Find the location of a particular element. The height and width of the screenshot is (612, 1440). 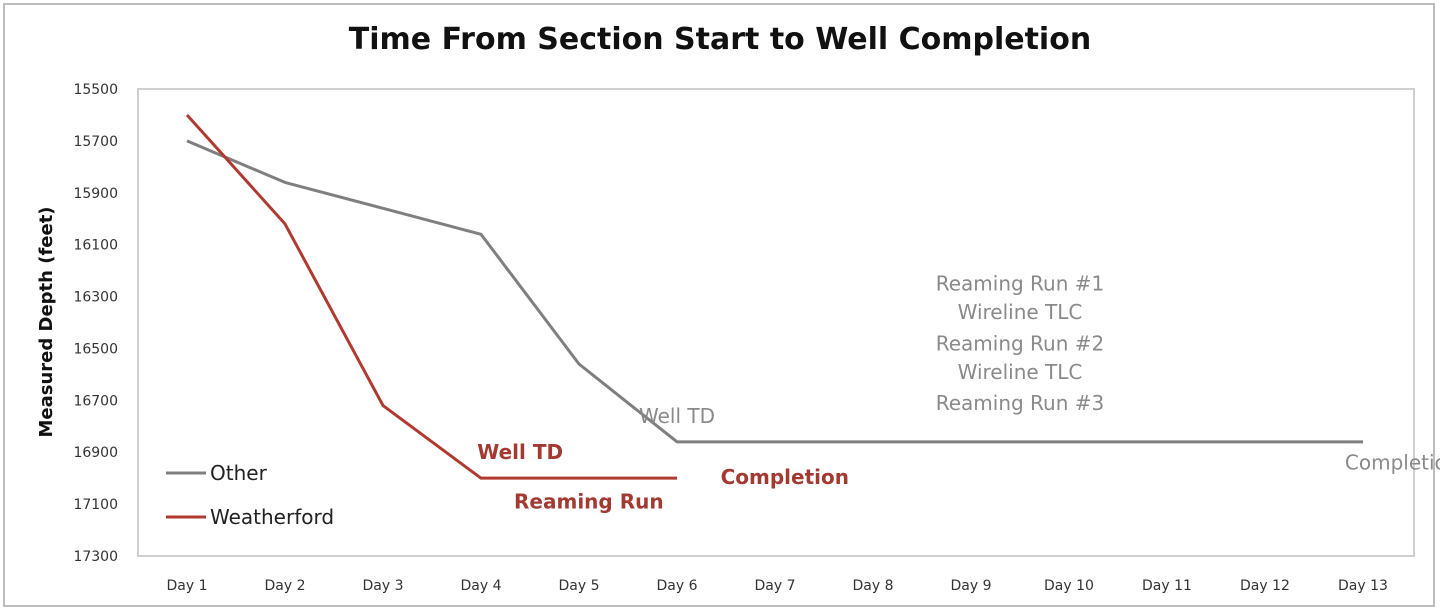

annotation-label: Reaming Run is located at coordinates (589, 502).